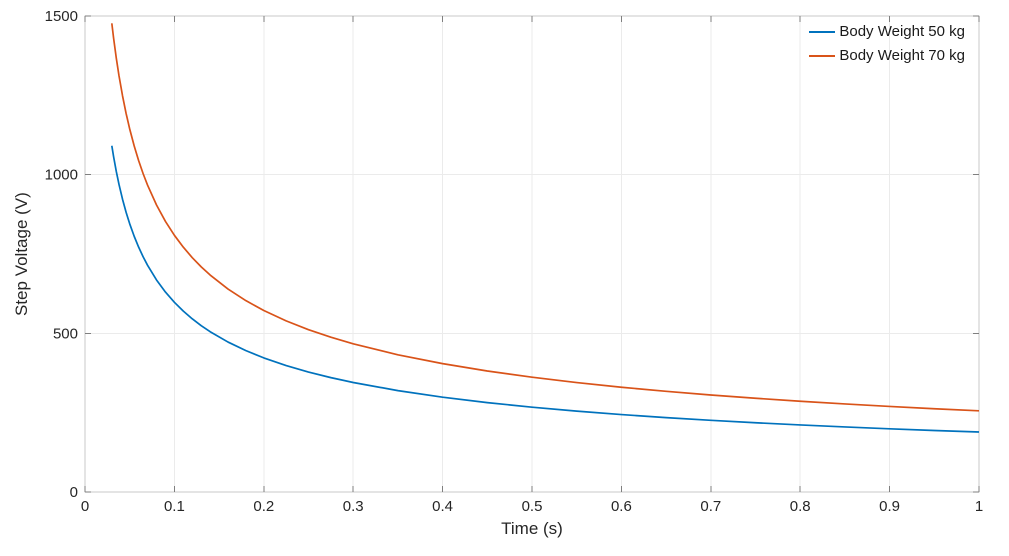 The width and height of the screenshot is (1009, 556). I want to click on y-tick-label: 1000, so click(61, 175).